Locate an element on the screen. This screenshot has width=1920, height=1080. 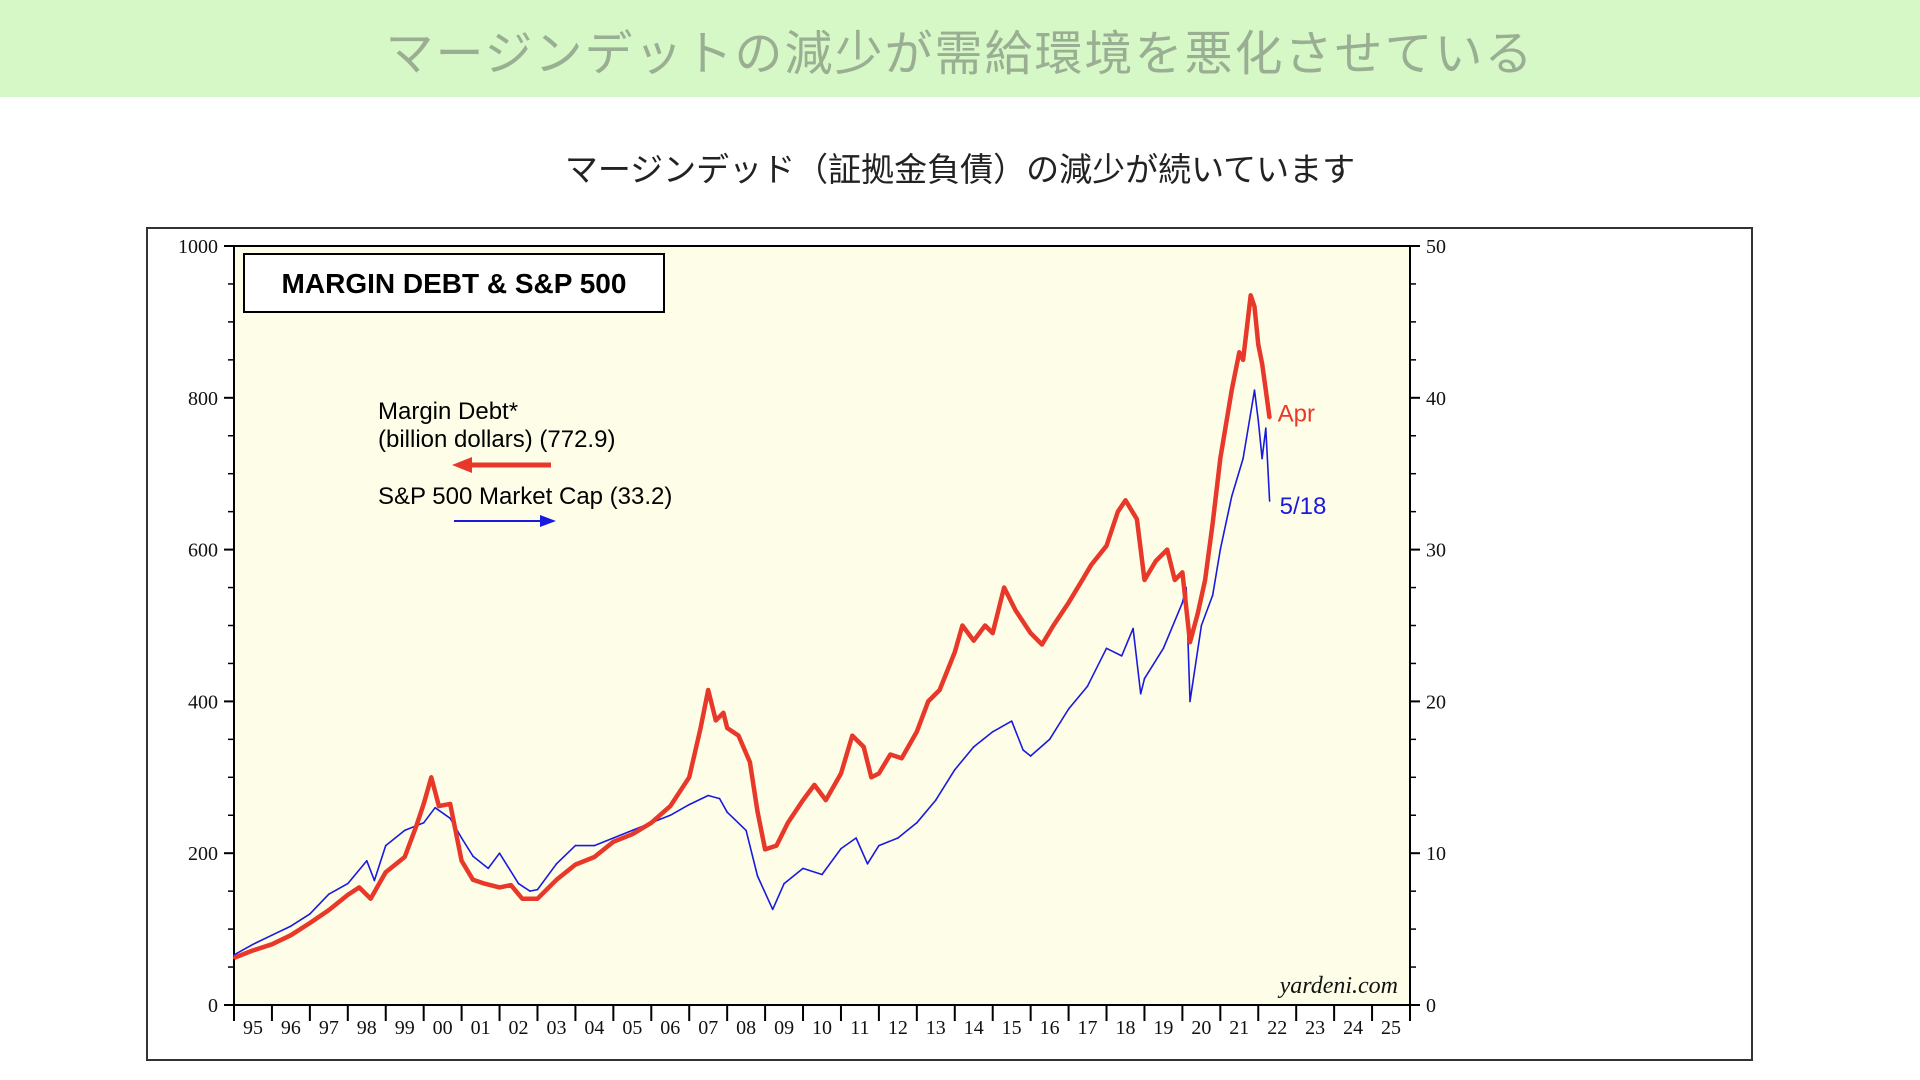
x-axis-tick-label: 24 is located at coordinates (1353, 1028).